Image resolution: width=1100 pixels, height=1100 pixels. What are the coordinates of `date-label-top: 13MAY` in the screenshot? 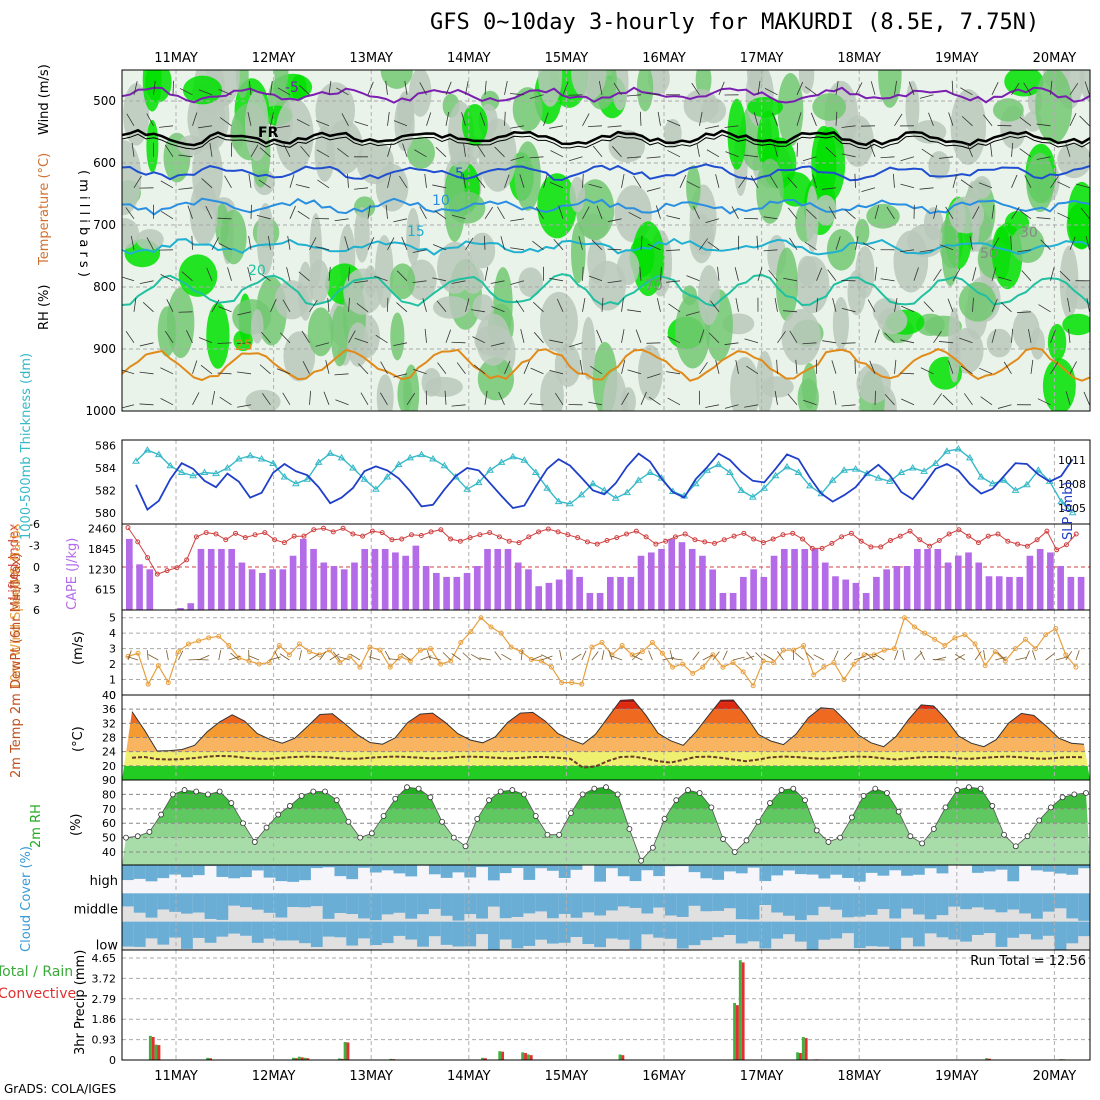 It's located at (371, 58).